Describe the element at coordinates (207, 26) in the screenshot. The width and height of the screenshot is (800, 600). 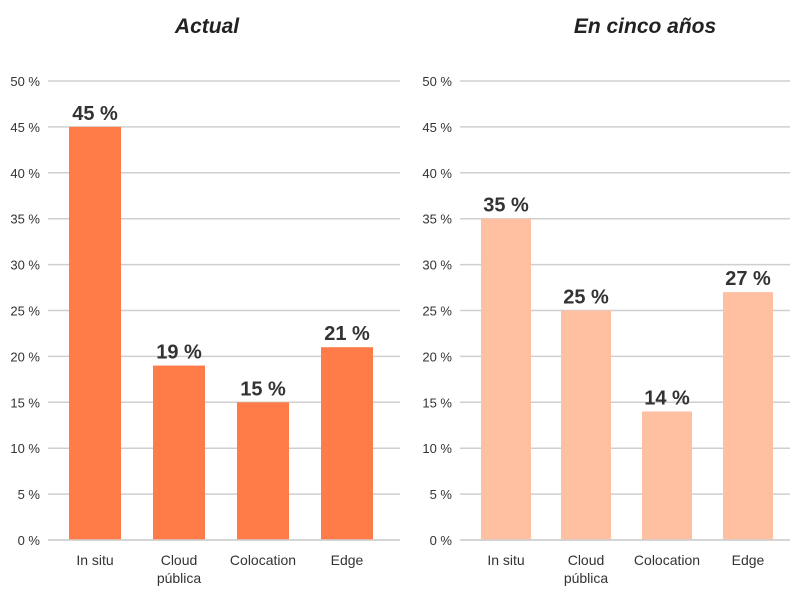
I see `chart-title: Actual` at that location.